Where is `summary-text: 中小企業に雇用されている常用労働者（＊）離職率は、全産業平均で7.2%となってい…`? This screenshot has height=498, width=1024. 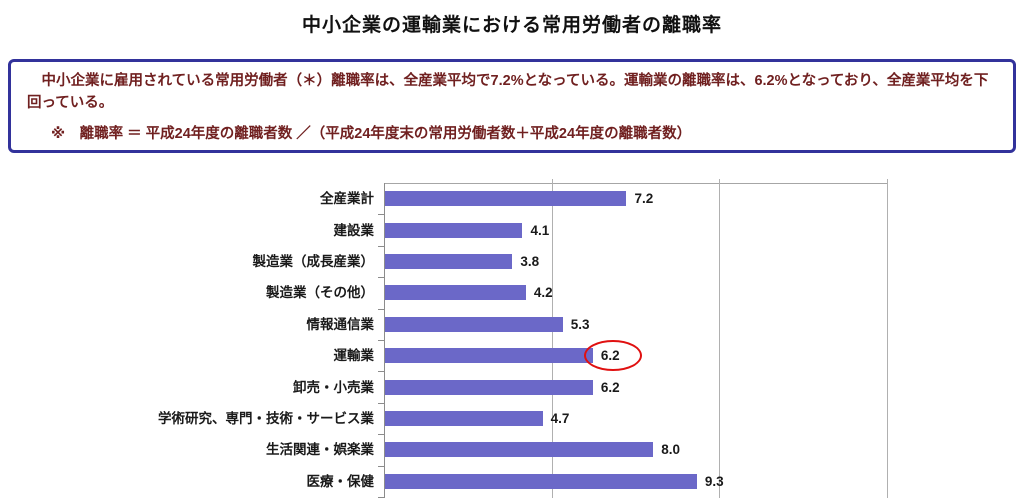
summary-text: 中小企業に雇用されている常用労働者（＊）離職率は、全産業平均で7.2%となってい… is located at coordinates (508, 92).